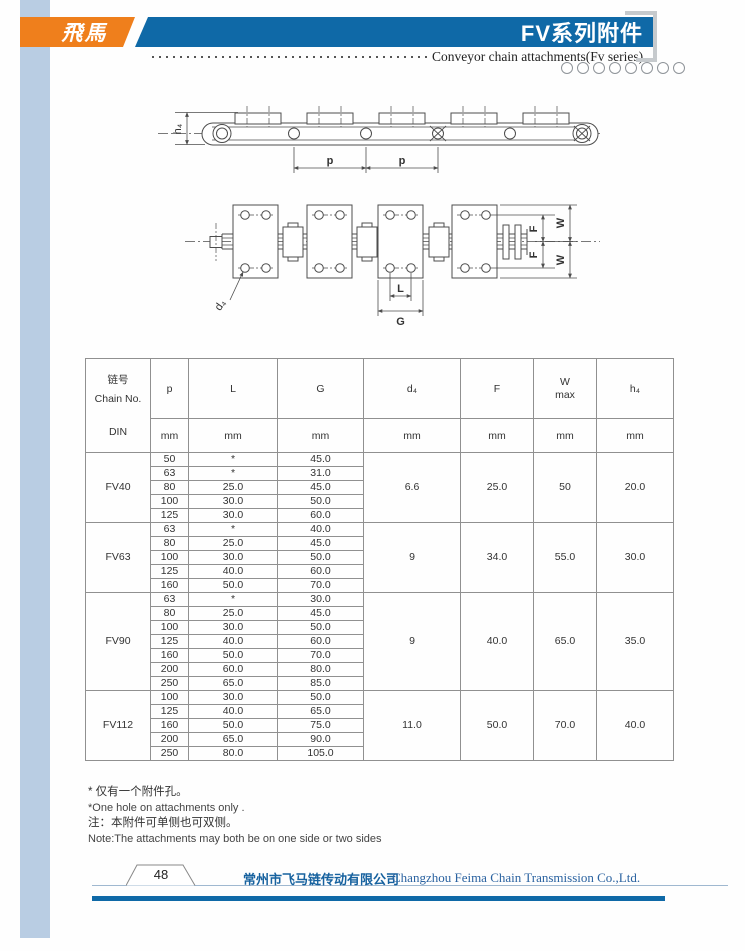  Describe the element at coordinates (118, 379) in the screenshot. I see `chain-no-cn: 链号` at that location.